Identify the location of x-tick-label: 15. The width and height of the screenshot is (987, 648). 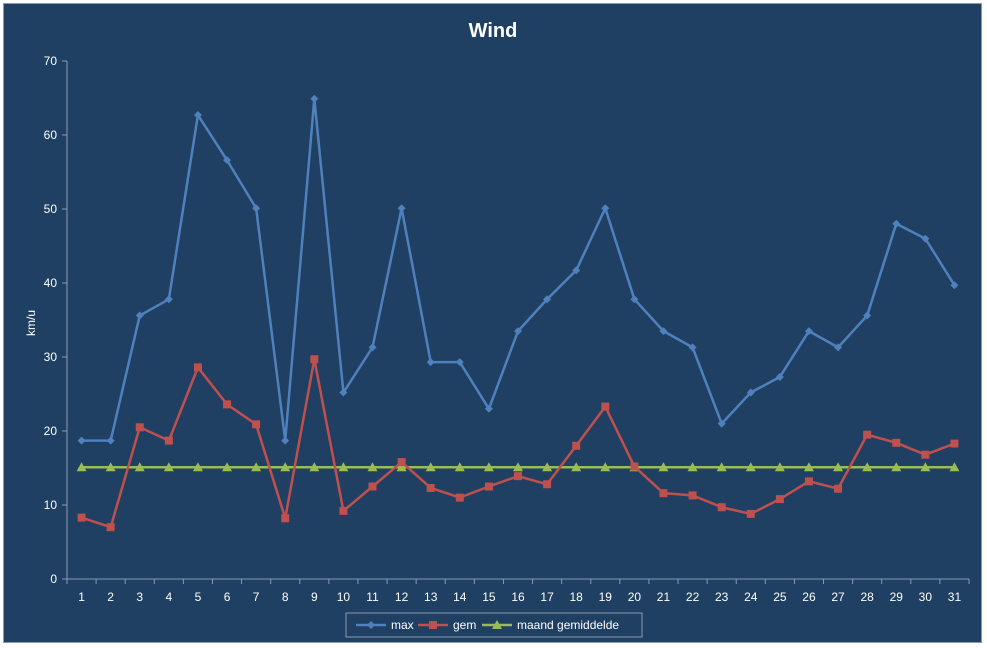
(489, 597).